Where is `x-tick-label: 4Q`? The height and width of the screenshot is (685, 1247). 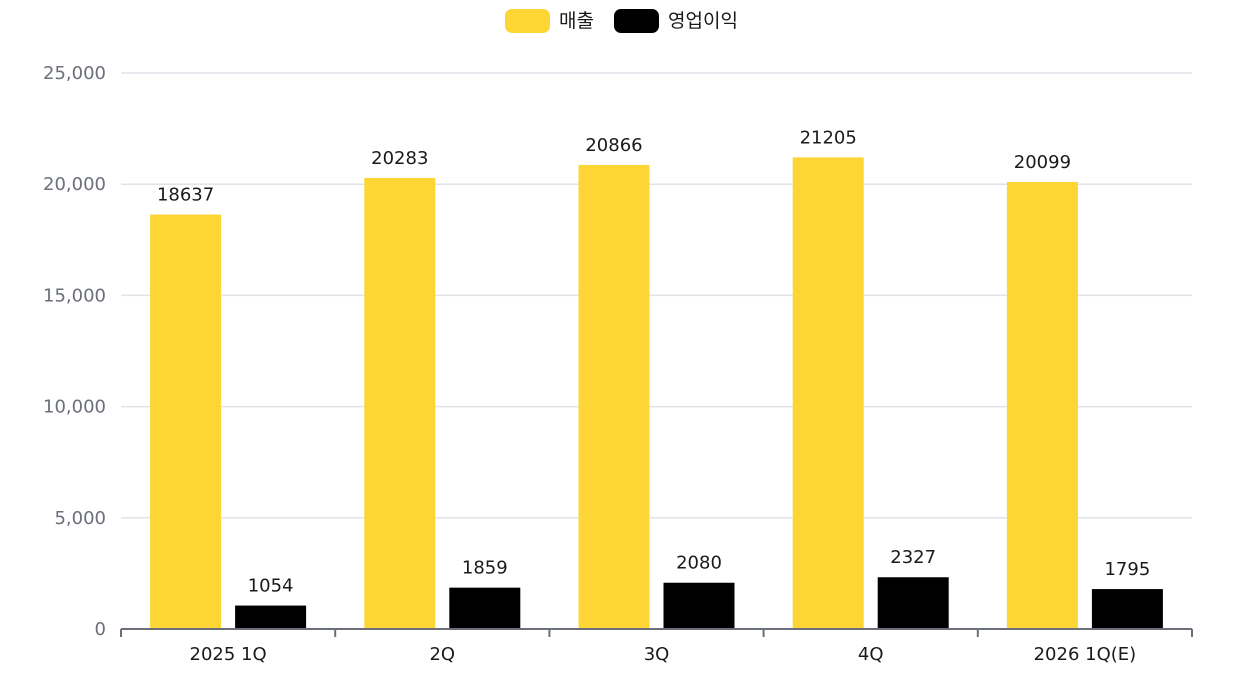 x-tick-label: 4Q is located at coordinates (871, 654).